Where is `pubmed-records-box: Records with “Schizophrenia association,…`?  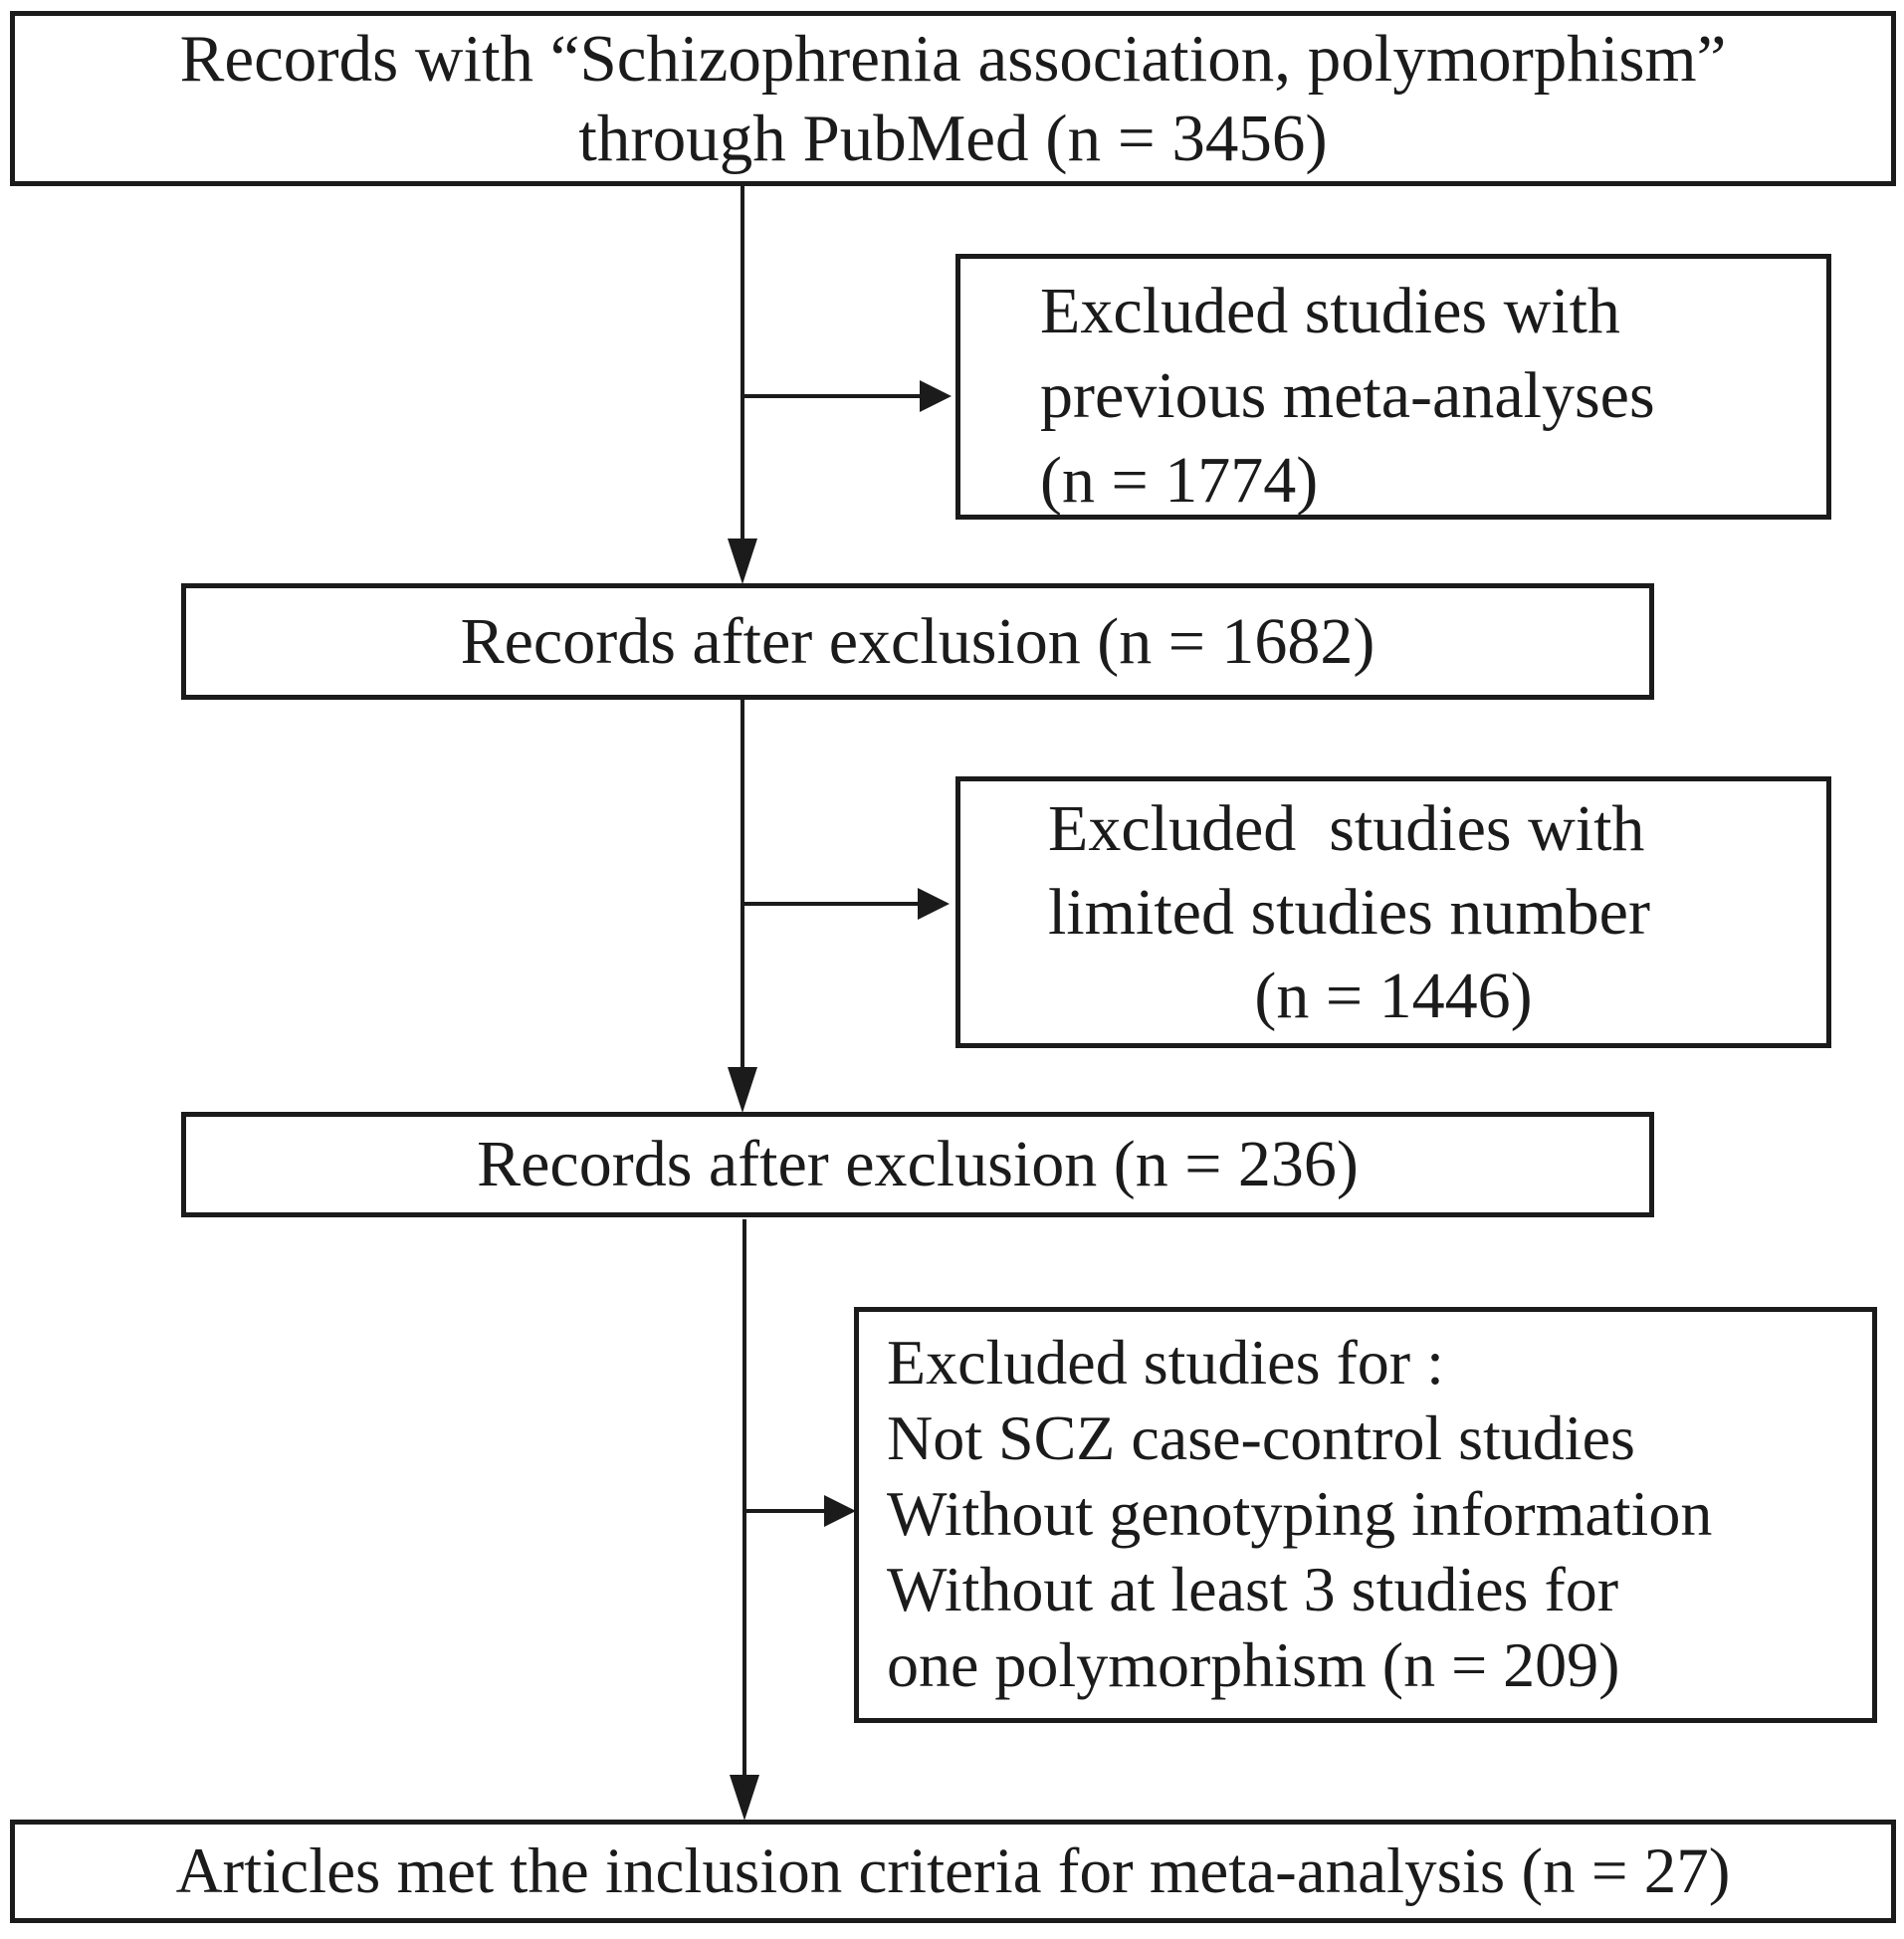
pubmed-records-box: Records with “Schizophrenia association,… is located at coordinates (953, 98).